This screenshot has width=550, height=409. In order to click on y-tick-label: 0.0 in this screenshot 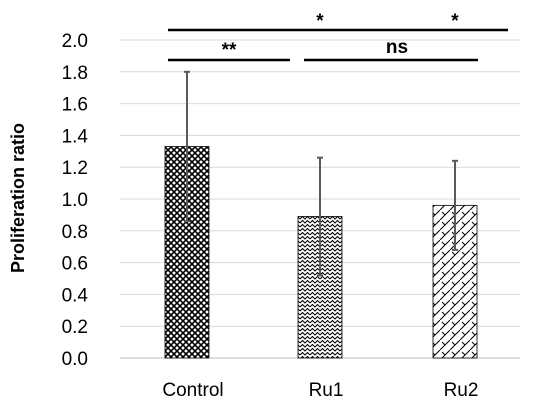, I will do `click(75, 359)`.